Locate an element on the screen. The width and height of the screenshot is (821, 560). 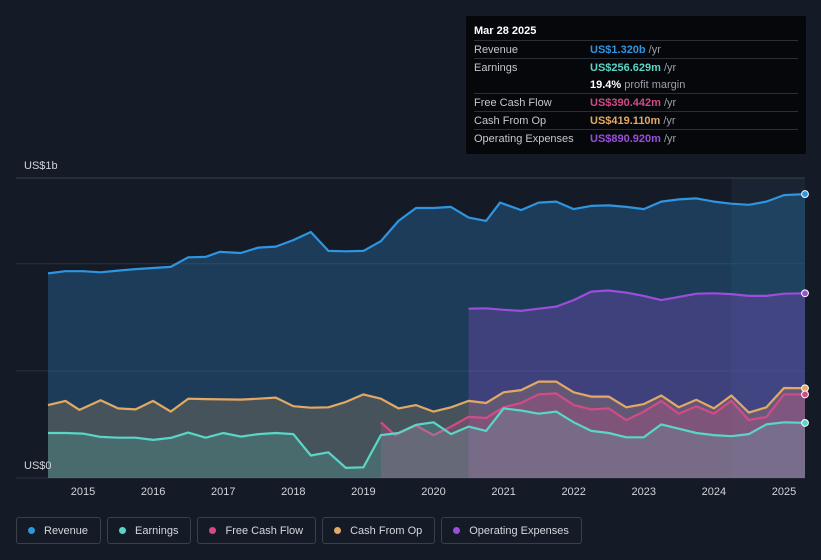
opex-line is located at coordinates (637, 300).